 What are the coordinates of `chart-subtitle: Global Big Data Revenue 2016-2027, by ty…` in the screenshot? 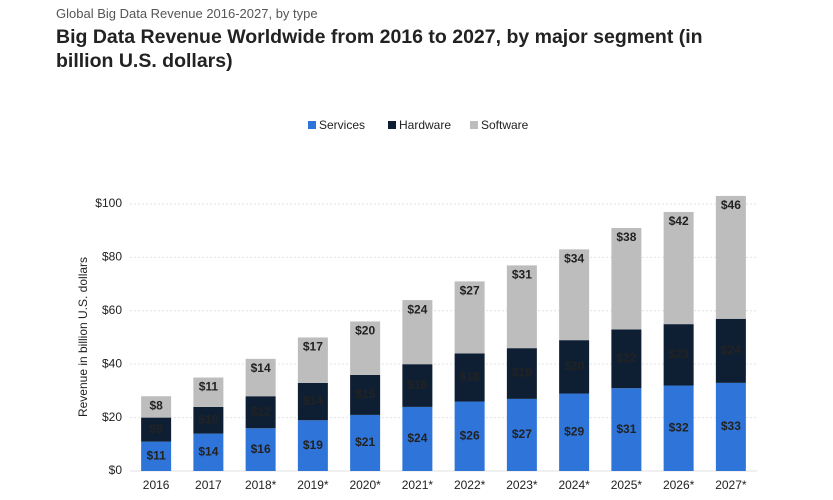 It's located at (187, 13).